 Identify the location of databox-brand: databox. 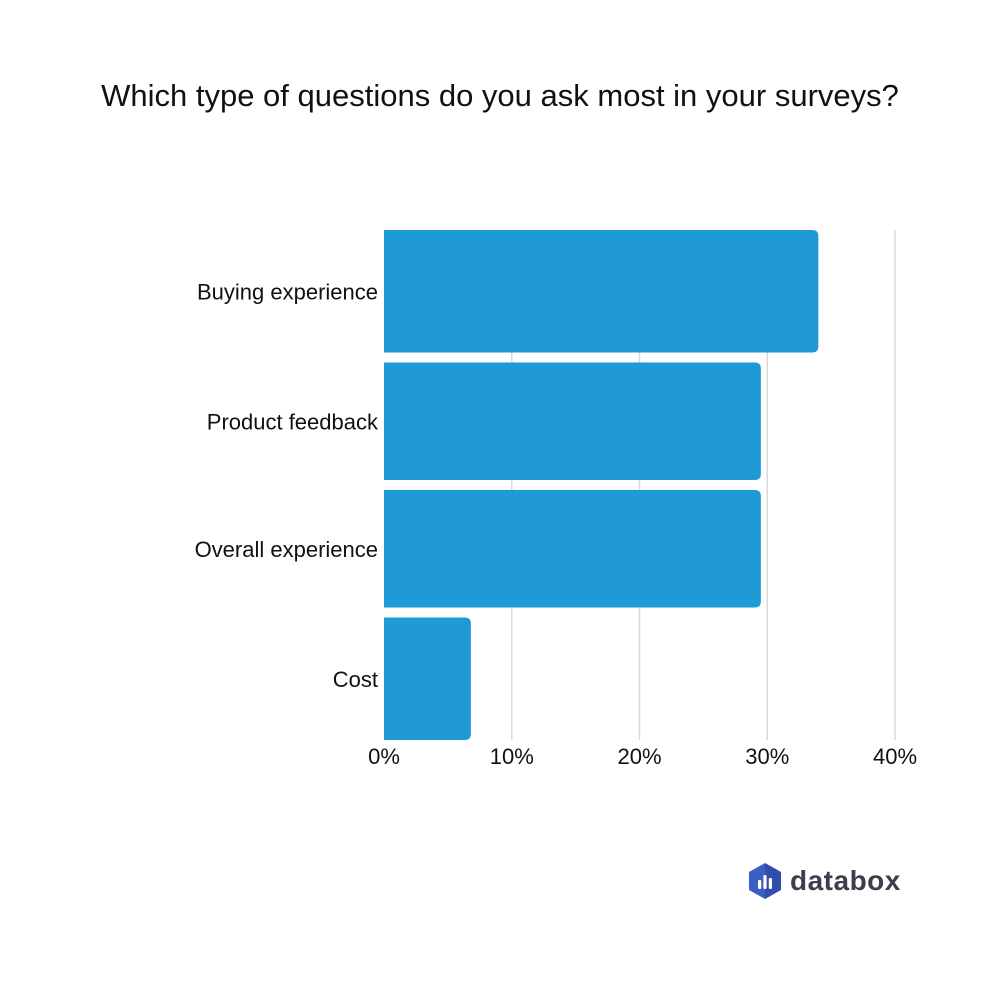
(824, 881).